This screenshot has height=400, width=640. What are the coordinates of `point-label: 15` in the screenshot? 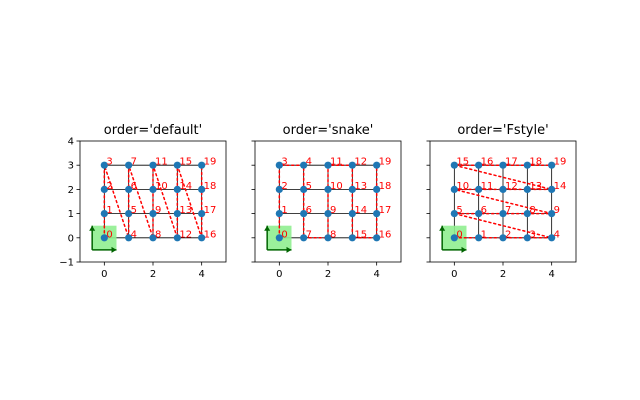 It's located at (185, 162).